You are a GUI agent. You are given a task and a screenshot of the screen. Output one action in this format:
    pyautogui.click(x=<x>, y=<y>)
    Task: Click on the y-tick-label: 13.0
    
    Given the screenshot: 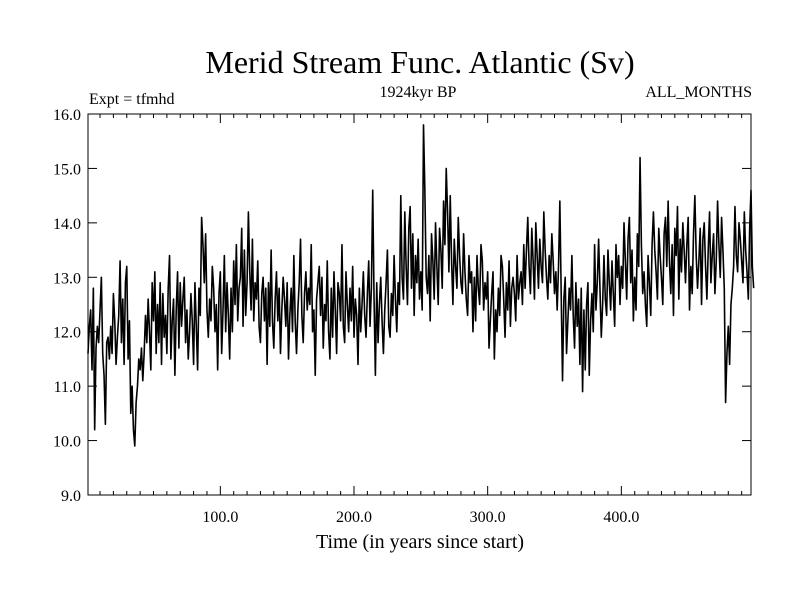 What is the action you would take?
    pyautogui.click(x=67, y=278)
    